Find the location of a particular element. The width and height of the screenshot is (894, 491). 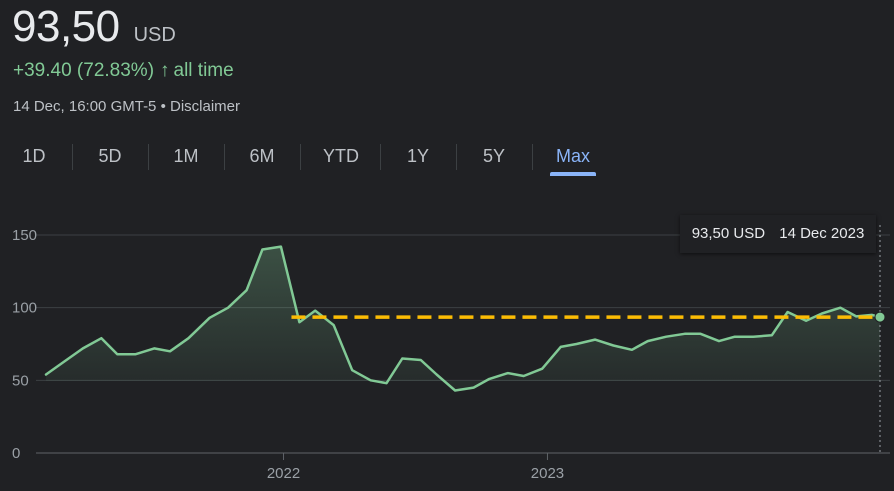

disclaimer-link: • Disclaimer is located at coordinates (200, 106).